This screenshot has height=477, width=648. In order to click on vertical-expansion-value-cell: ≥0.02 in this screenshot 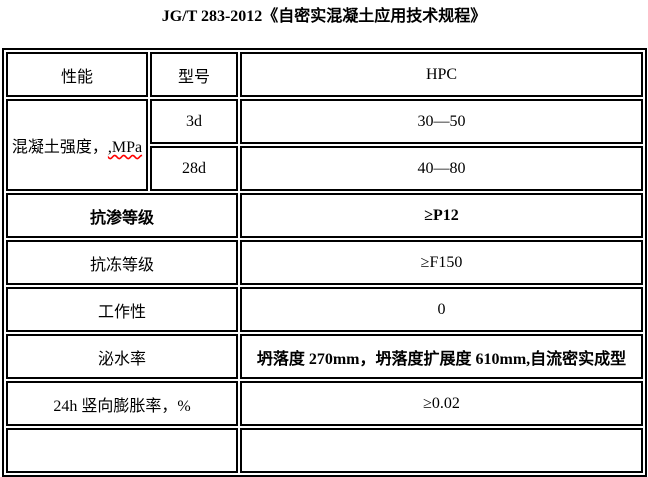, I will do `click(441, 403)`.